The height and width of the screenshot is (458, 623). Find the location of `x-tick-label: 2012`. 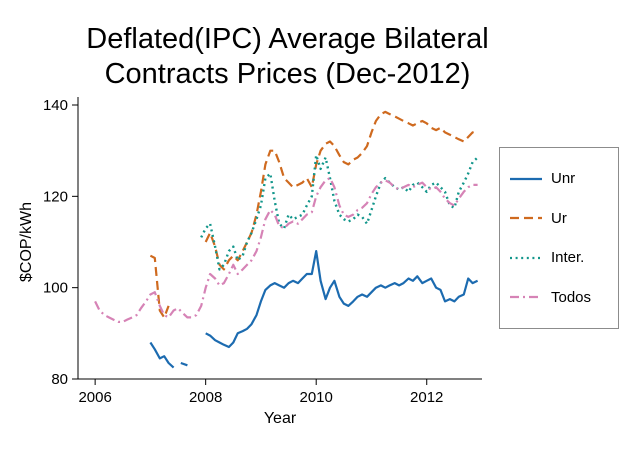

x-tick-label: 2012 is located at coordinates (426, 397).